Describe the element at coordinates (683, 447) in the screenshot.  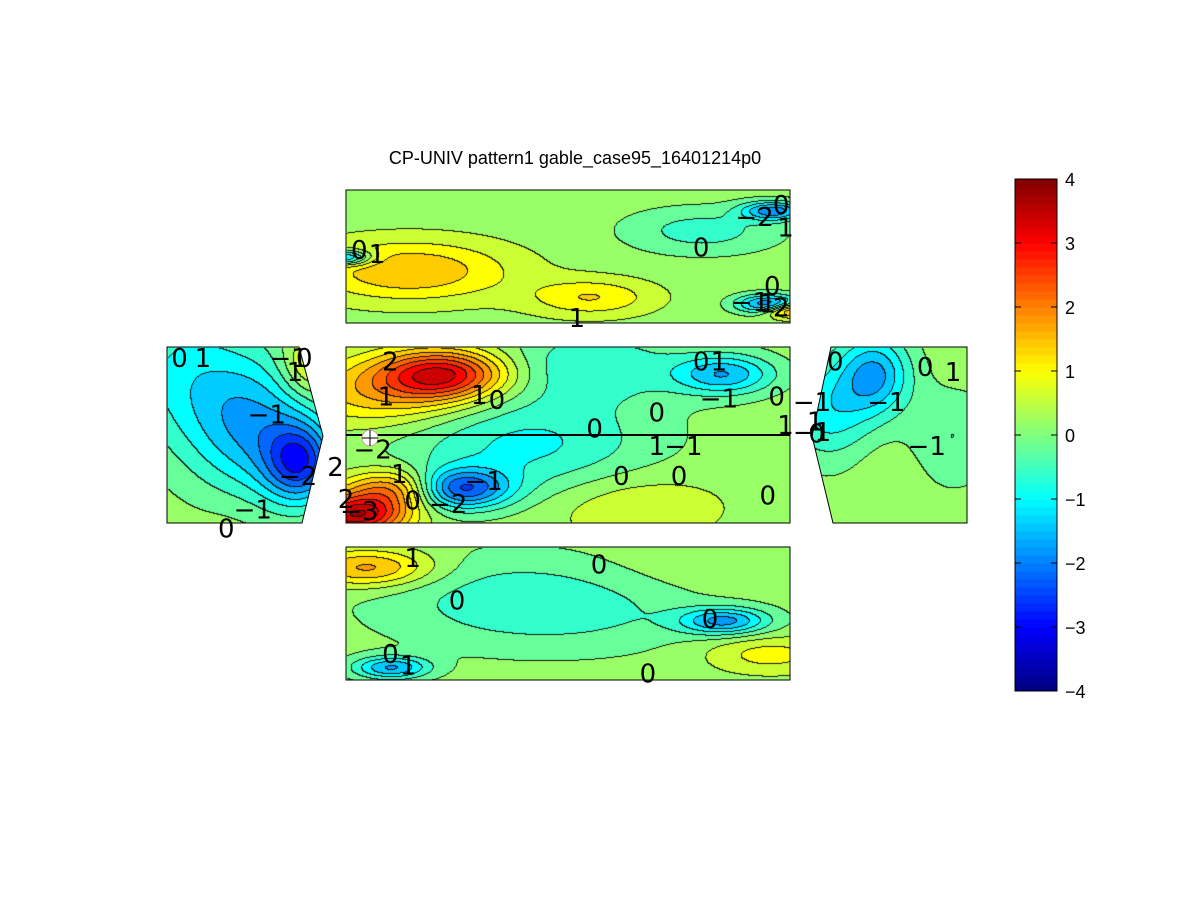
I see `contour-label-wall-center-12: −1` at that location.